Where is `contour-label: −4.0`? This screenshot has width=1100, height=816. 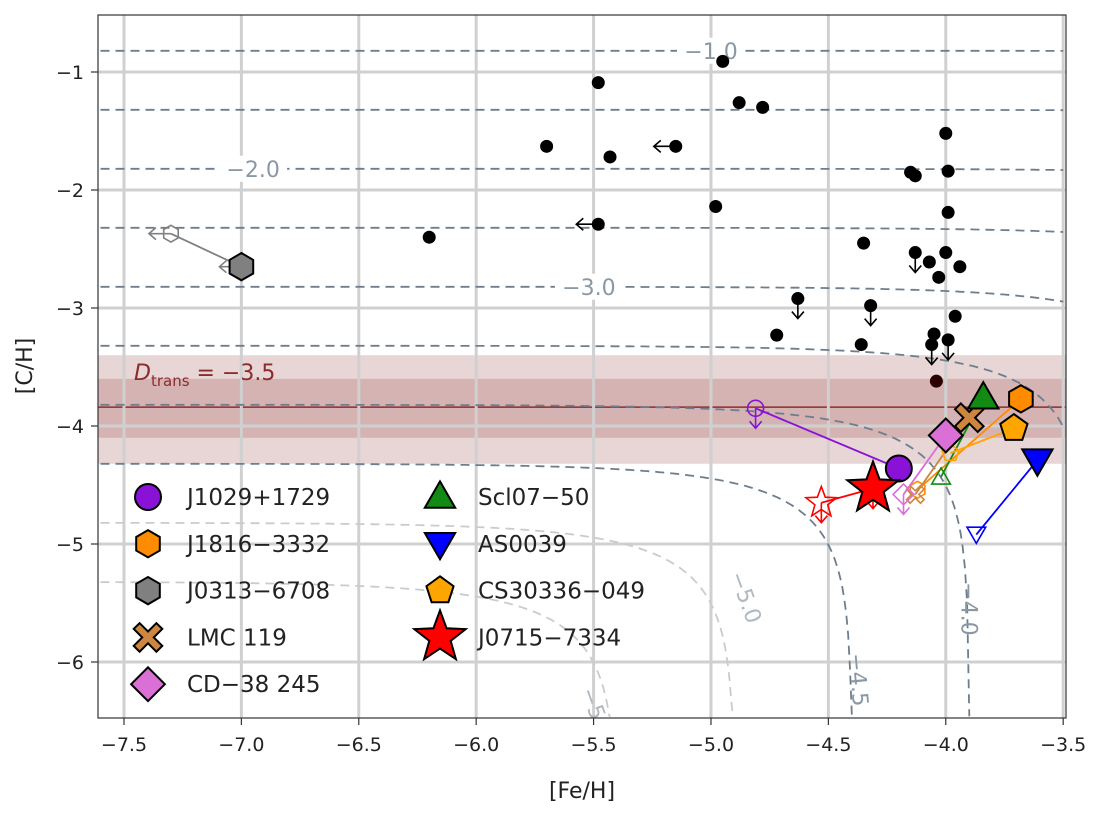 contour-label: −4.0 is located at coordinates (967, 608).